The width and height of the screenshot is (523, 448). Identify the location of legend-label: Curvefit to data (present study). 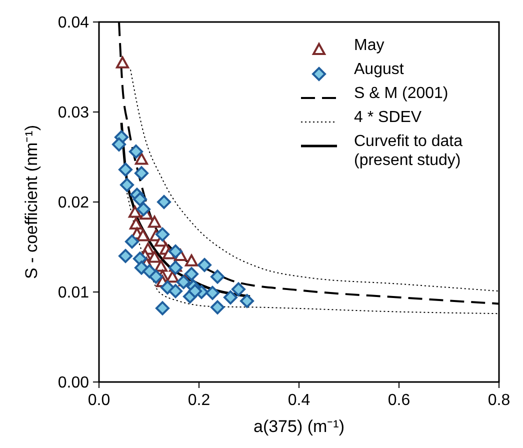
(408, 151).